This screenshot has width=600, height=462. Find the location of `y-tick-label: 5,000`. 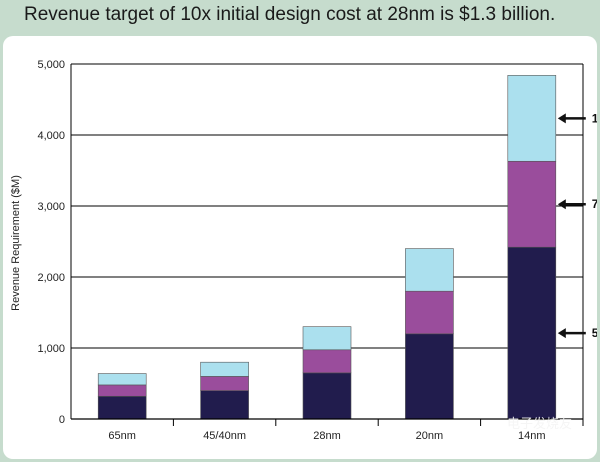

y-tick-label: 5,000 is located at coordinates (51, 65).